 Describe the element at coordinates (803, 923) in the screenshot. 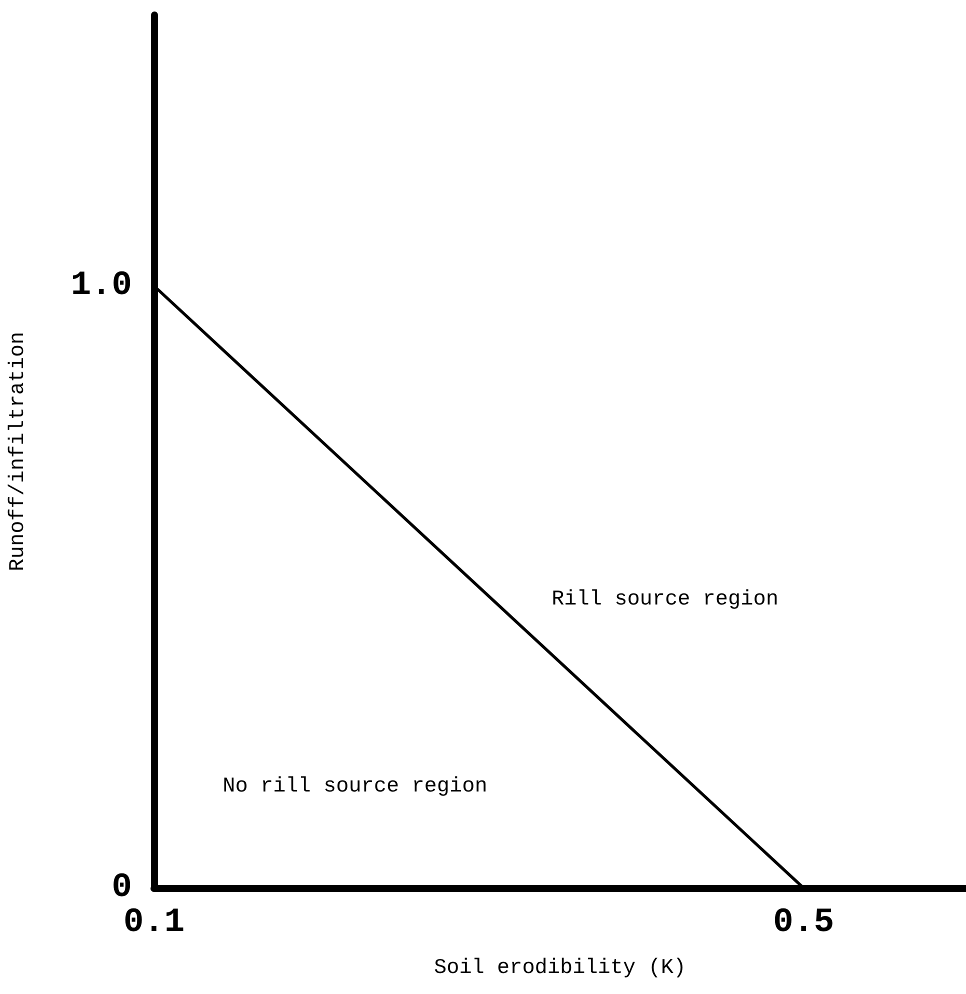

I see `x-tick-label: 0.5` at that location.